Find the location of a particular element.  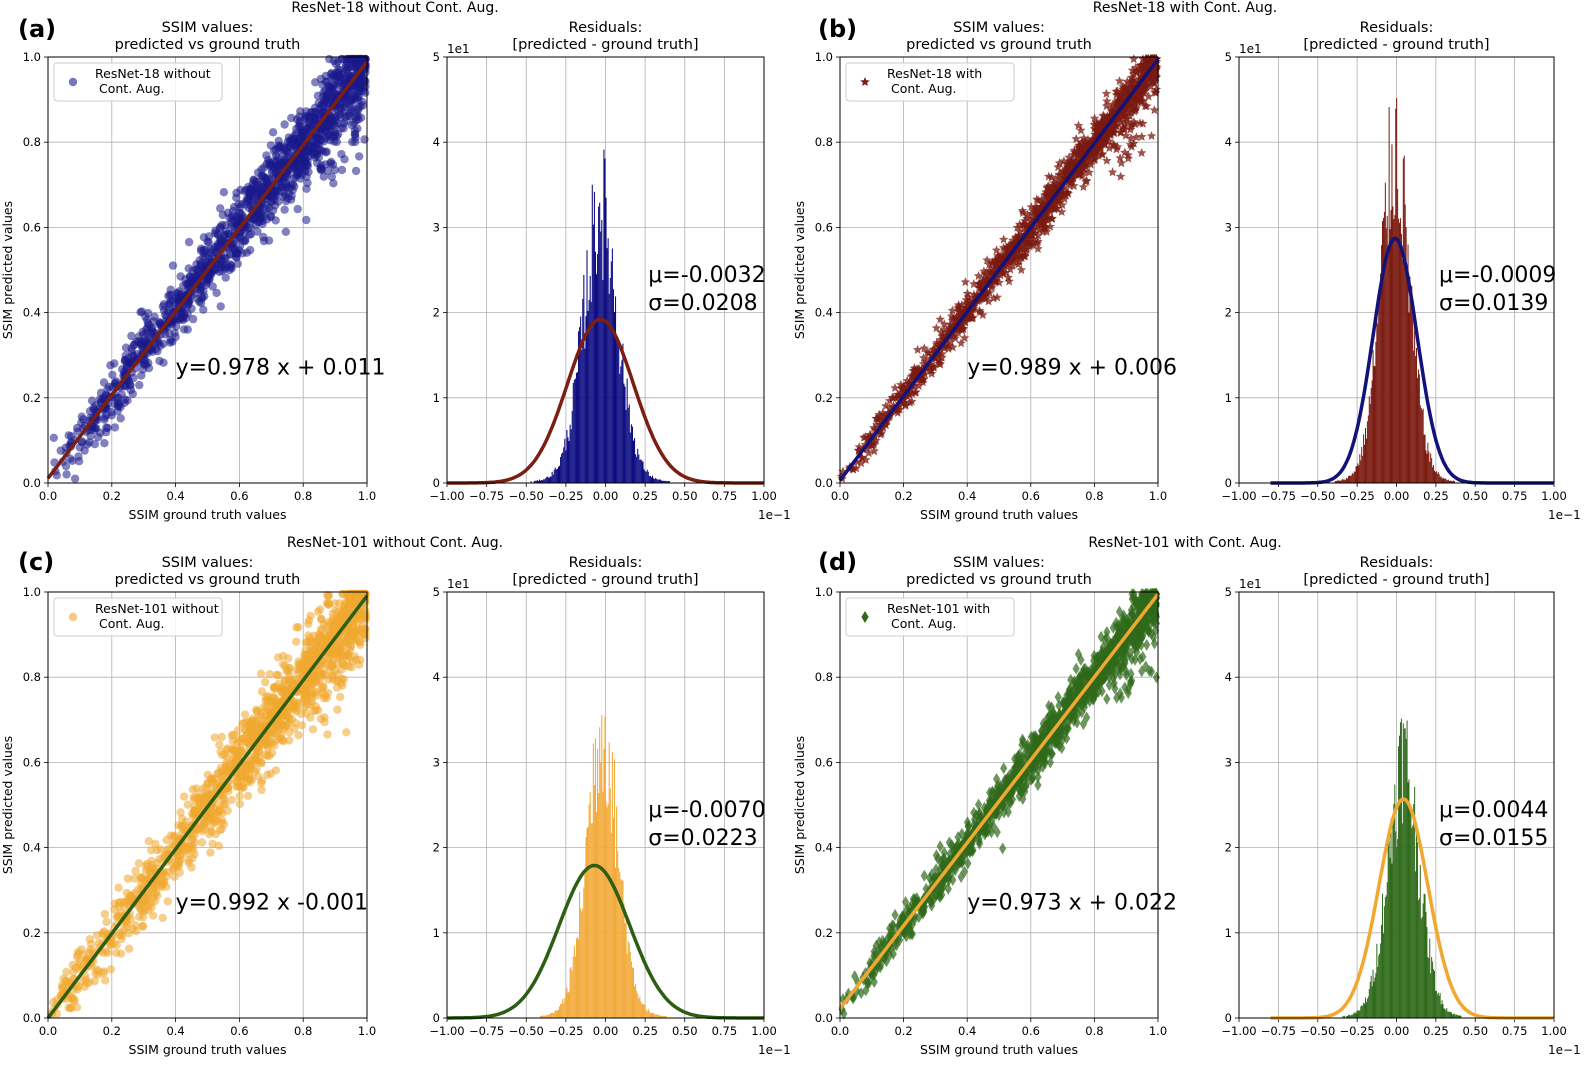

legend-marker is located at coordinates (73, 617).